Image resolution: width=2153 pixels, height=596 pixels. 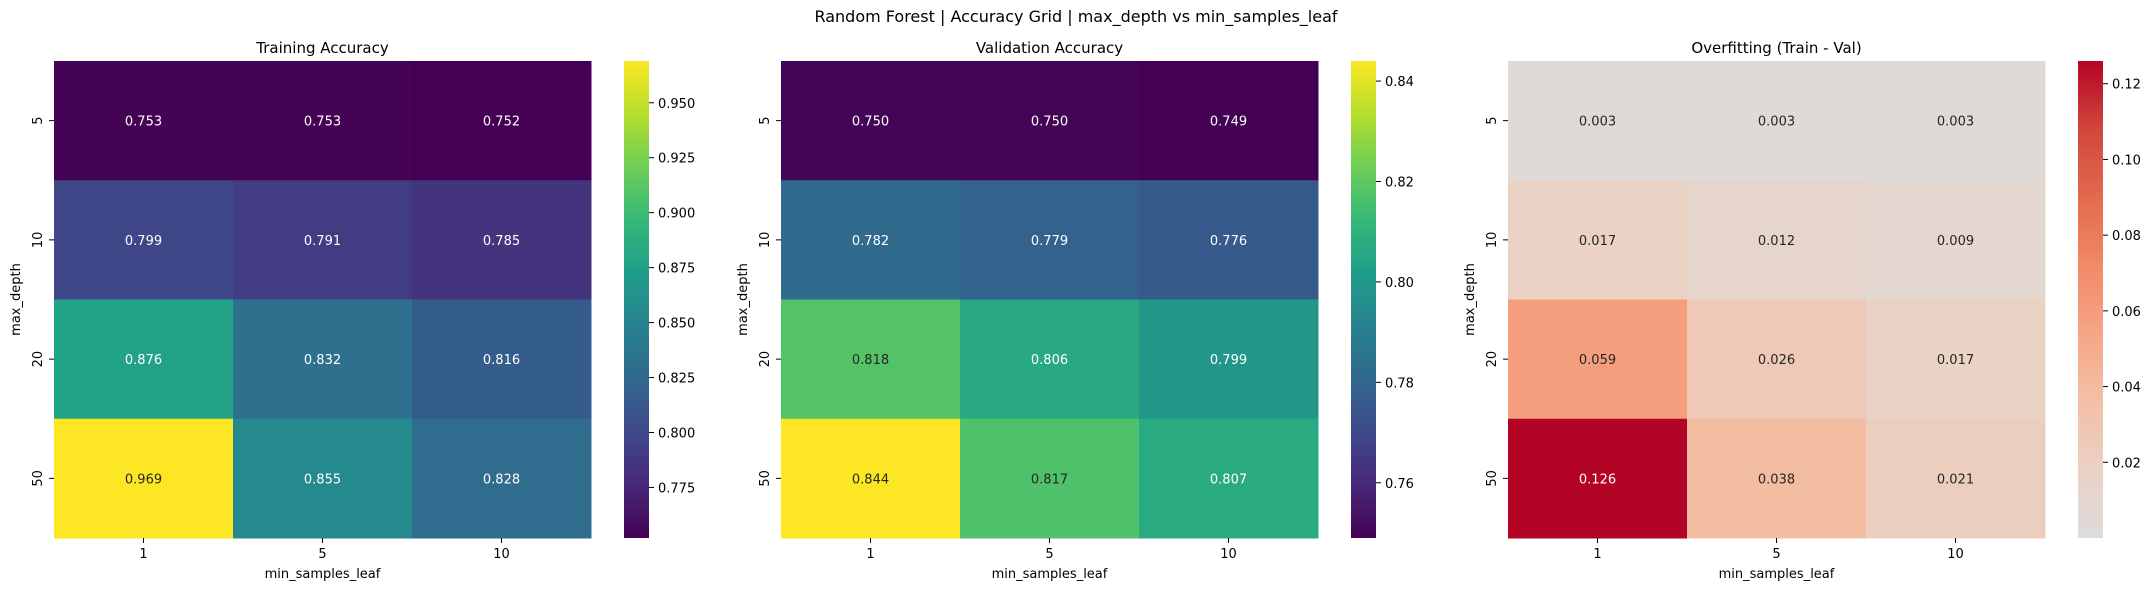 I want to click on colorbar-tick-label: 0.04, so click(x=2126, y=388).